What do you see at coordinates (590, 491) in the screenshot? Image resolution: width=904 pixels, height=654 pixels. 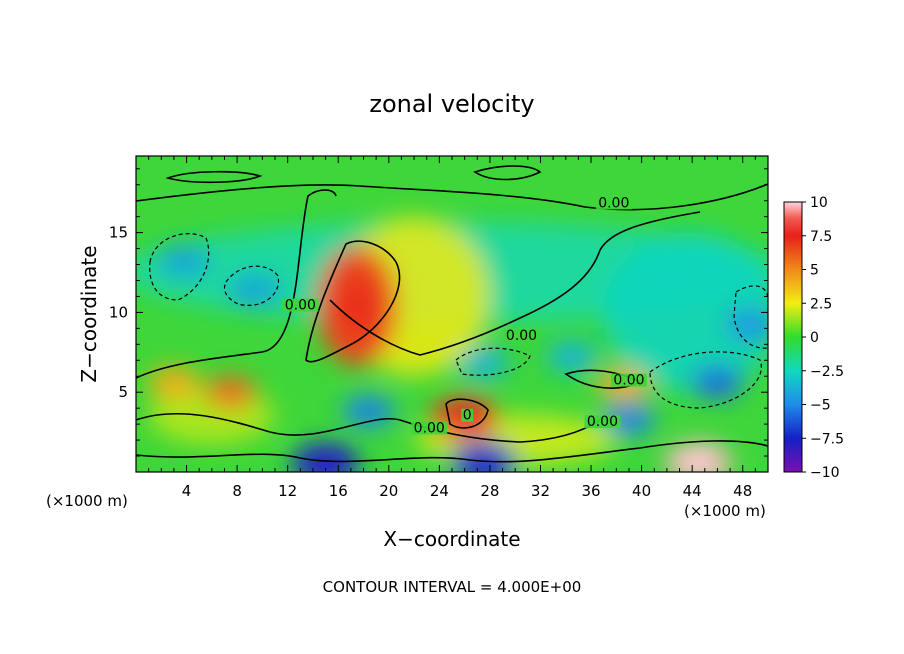 I see `x-tick-label: 36` at bounding box center [590, 491].